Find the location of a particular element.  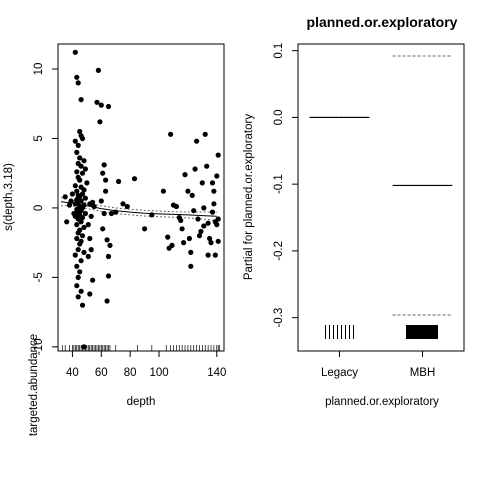

y-tick-label: -0.1 is located at coordinates (279, 184).